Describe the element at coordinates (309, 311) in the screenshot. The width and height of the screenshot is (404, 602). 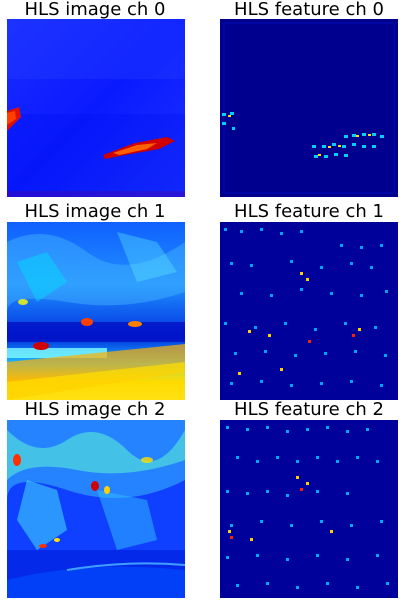
I see `hls-feature-ch1` at that location.